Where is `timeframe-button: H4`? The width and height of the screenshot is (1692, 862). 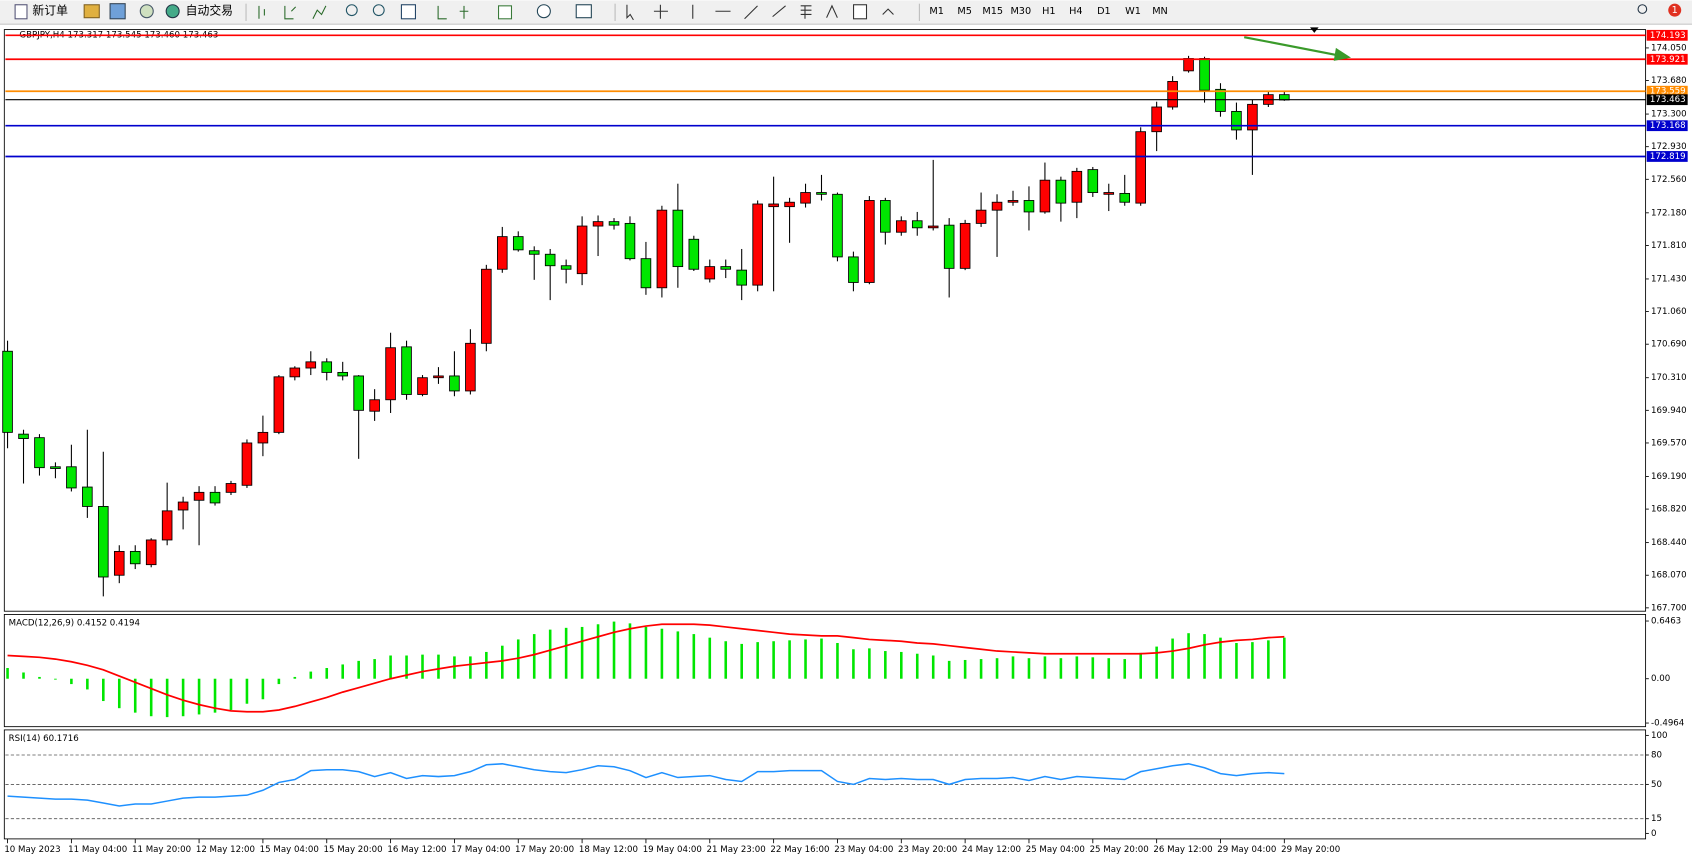
timeframe-button: H4 is located at coordinates (1075, 11).